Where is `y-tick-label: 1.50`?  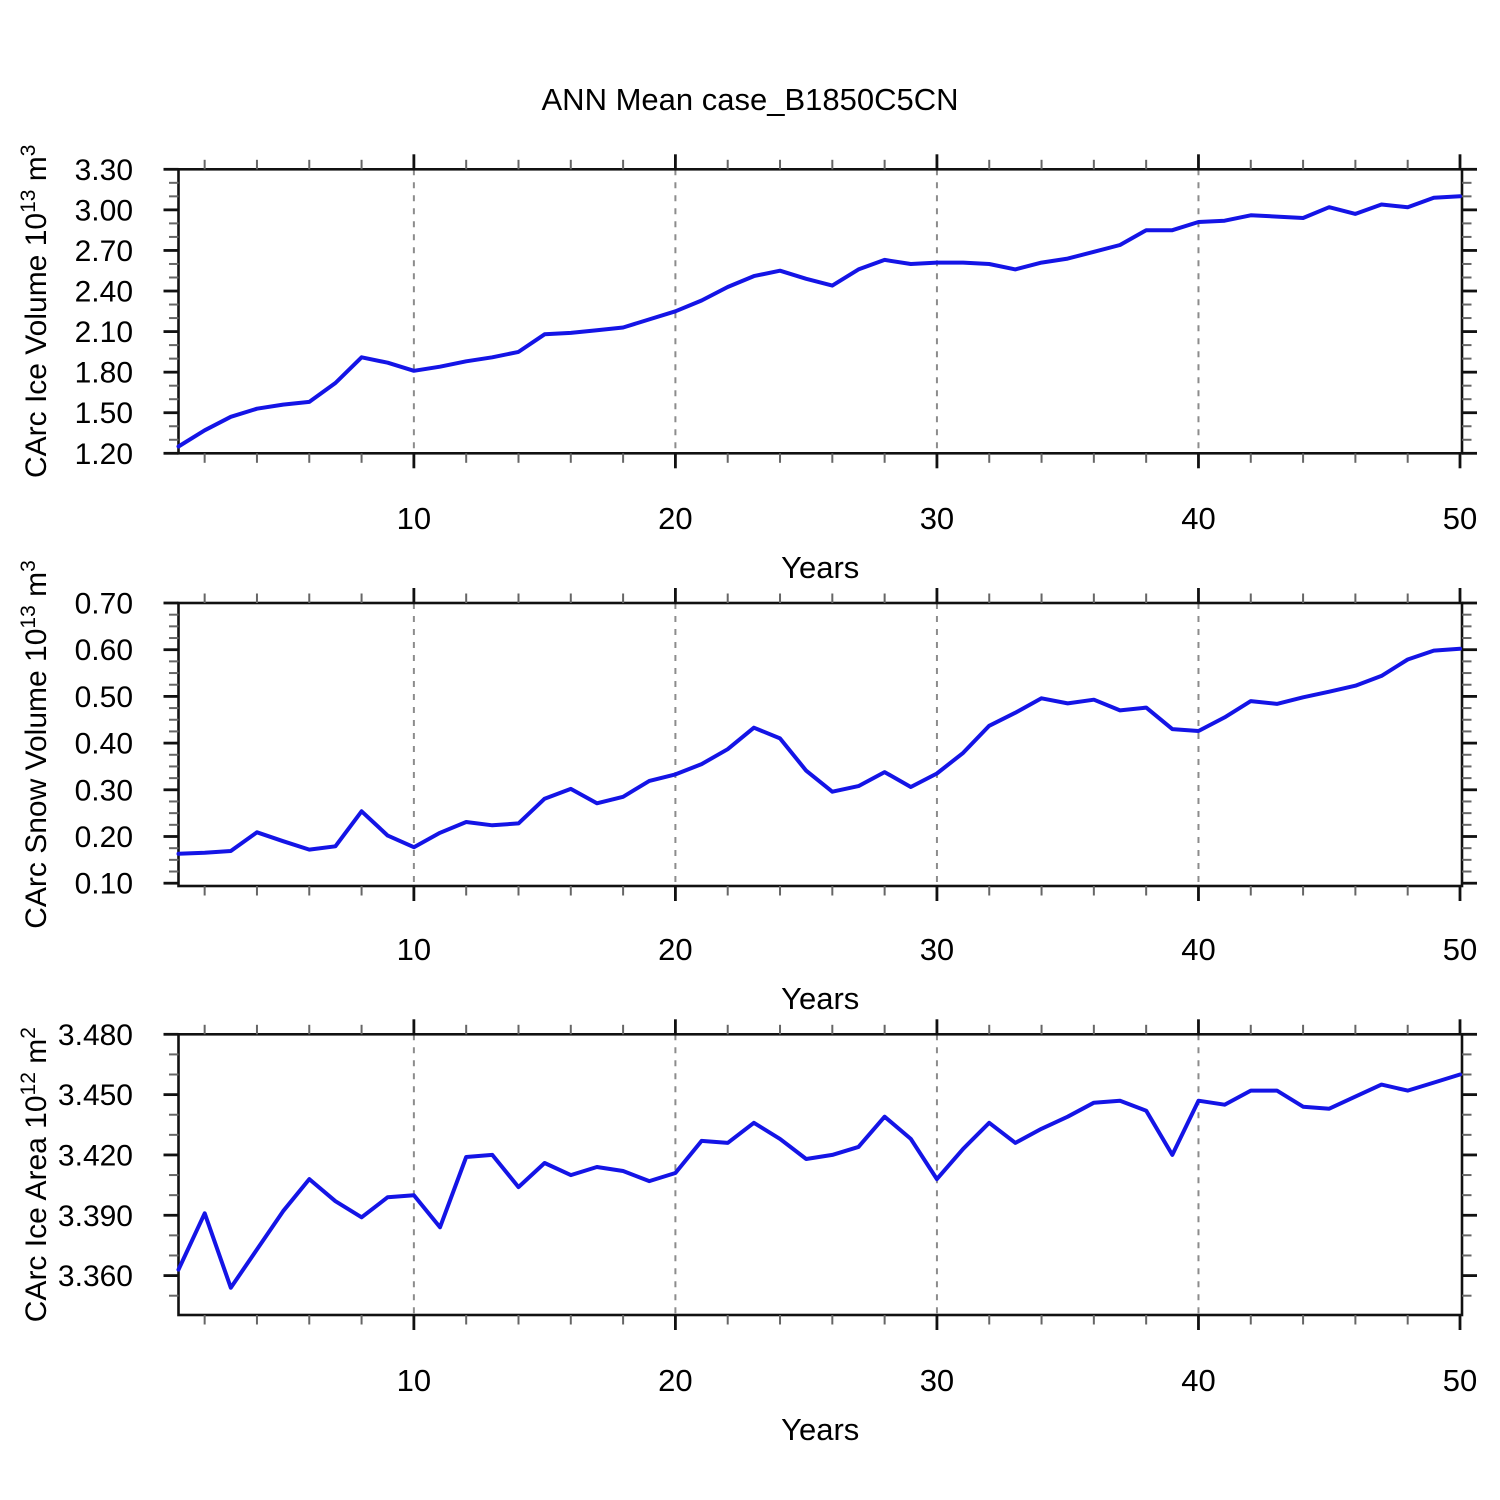
y-tick-label: 1.50 is located at coordinates (104, 413).